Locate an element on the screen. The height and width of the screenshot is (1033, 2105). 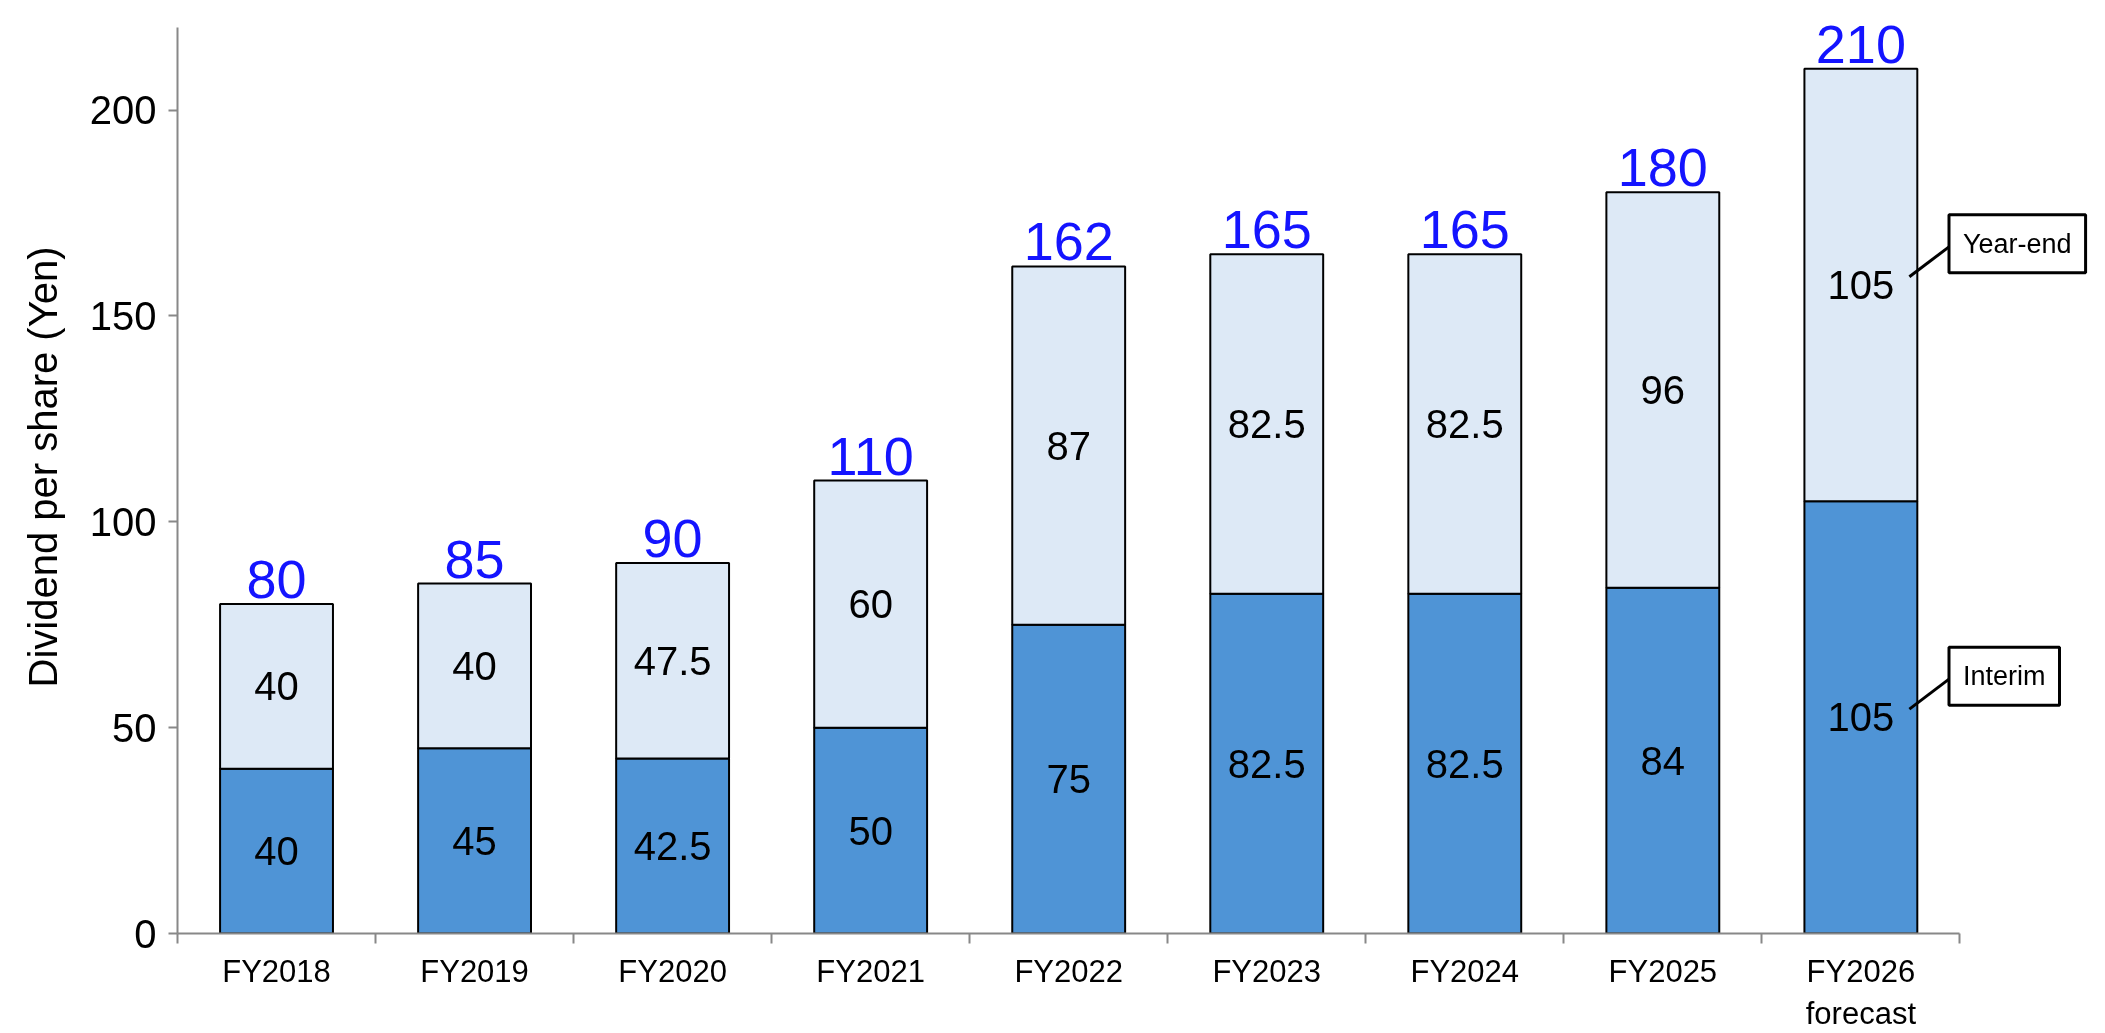
x-tick-label: FY2024 is located at coordinates (1465, 971).